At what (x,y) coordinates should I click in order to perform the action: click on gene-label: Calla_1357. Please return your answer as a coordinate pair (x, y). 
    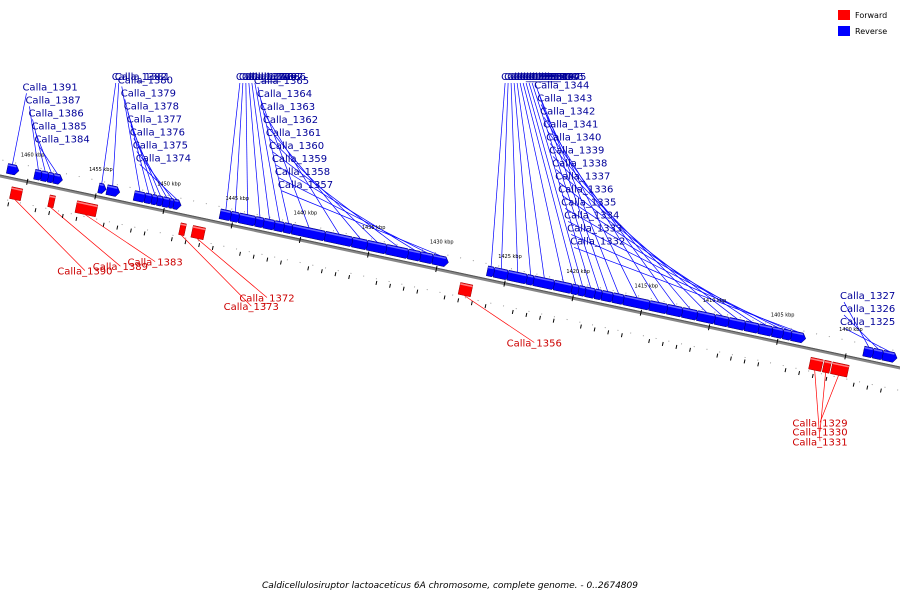
    Looking at the image, I should click on (305, 185).